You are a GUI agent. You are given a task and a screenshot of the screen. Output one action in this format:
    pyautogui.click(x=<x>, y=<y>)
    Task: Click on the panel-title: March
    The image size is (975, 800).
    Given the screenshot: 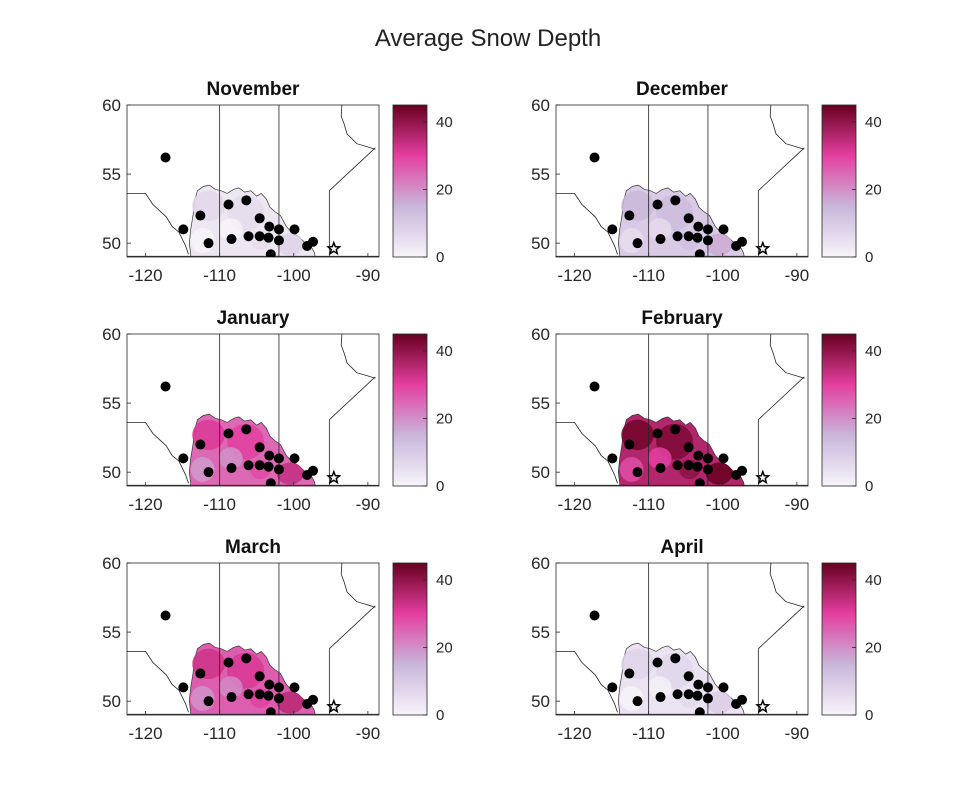 What is the action you would take?
    pyautogui.click(x=253, y=547)
    